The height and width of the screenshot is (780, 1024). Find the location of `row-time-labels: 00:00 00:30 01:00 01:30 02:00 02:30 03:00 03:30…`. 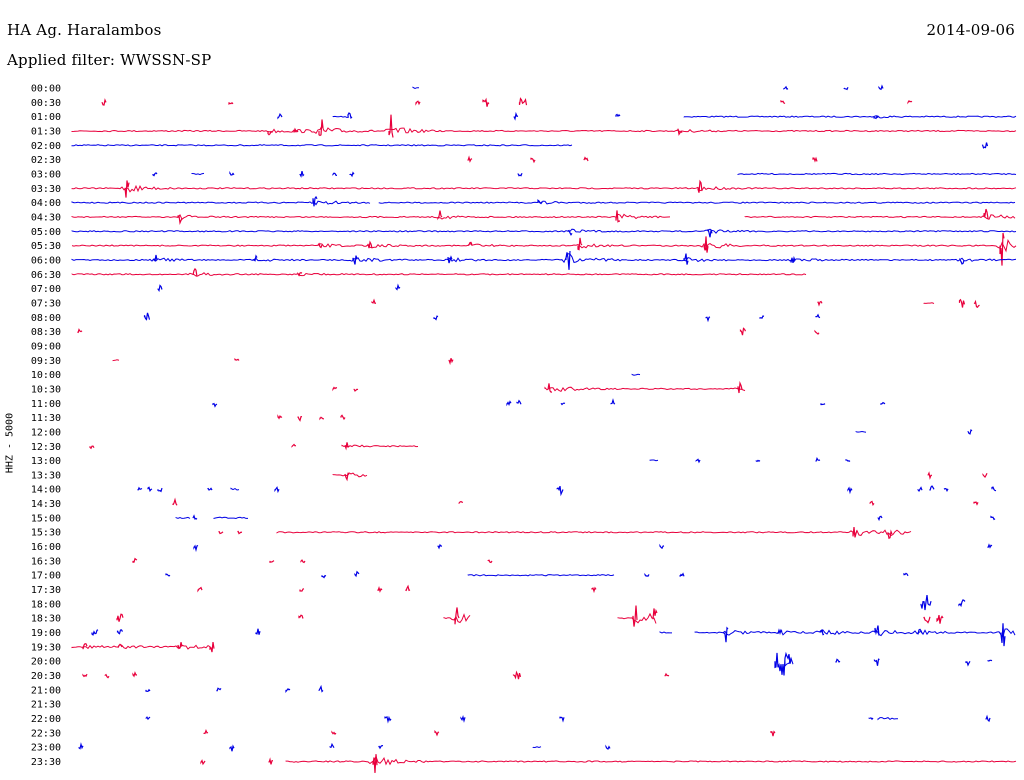

row-time-labels: 00:00 00:30 01:00 01:30 02:00 02:30 03:00 03:30… is located at coordinates (46, 426).